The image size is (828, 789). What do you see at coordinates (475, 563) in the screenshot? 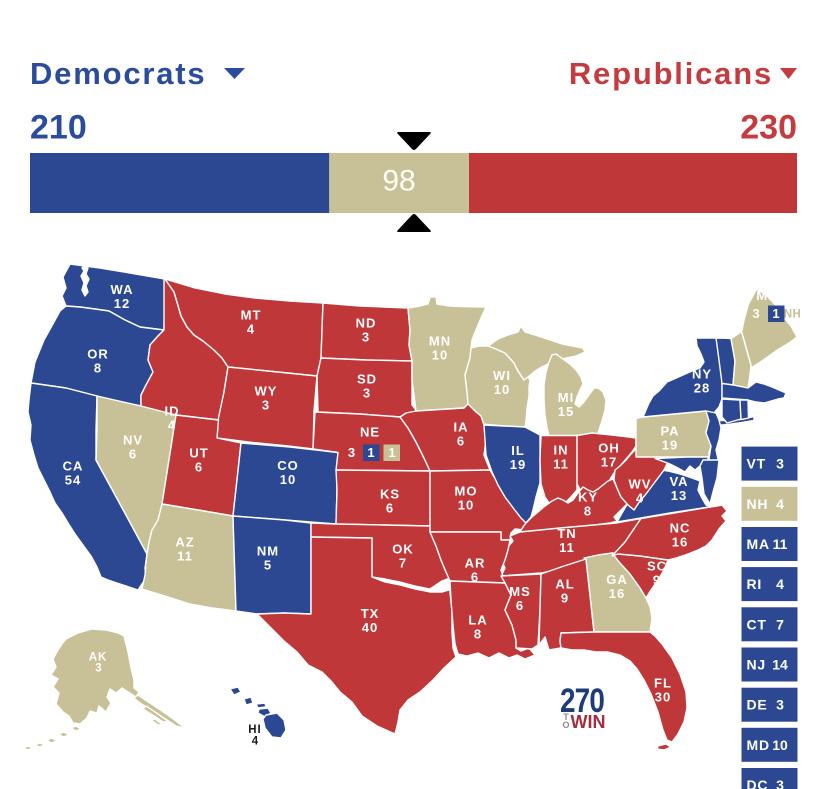
I see `svg-text: AR` at bounding box center [475, 563].